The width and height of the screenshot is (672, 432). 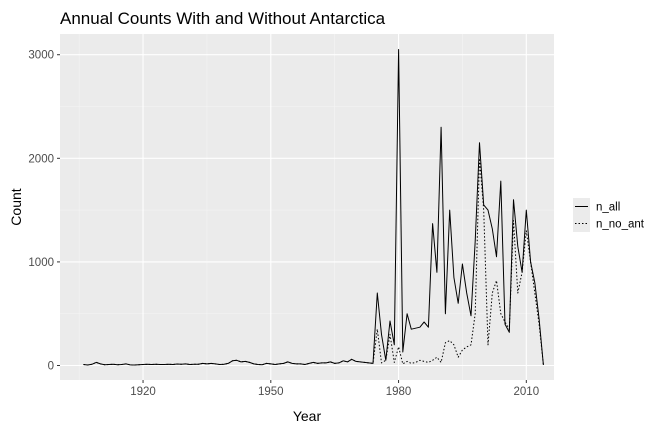 I want to click on y-tick-label: 3000, so click(x=41, y=56).